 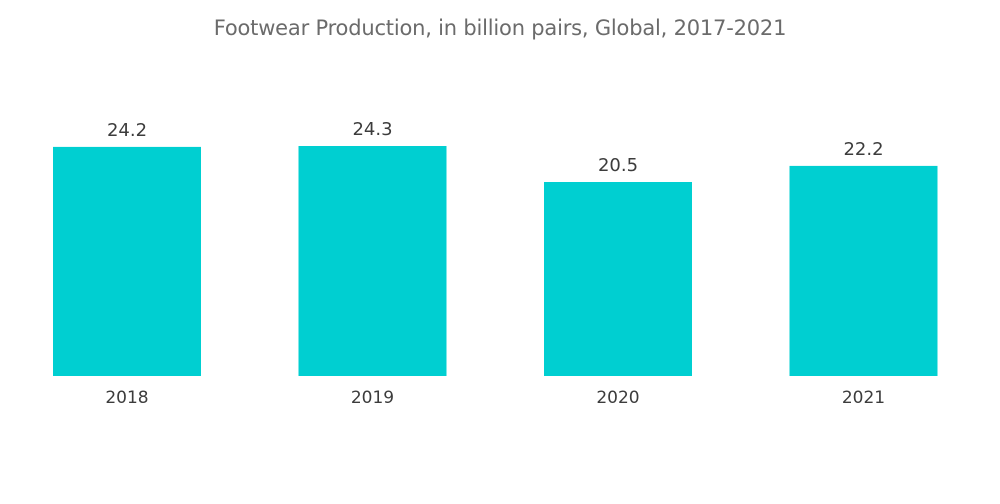 I want to click on value-label-2020: 20.5, so click(x=618, y=165).